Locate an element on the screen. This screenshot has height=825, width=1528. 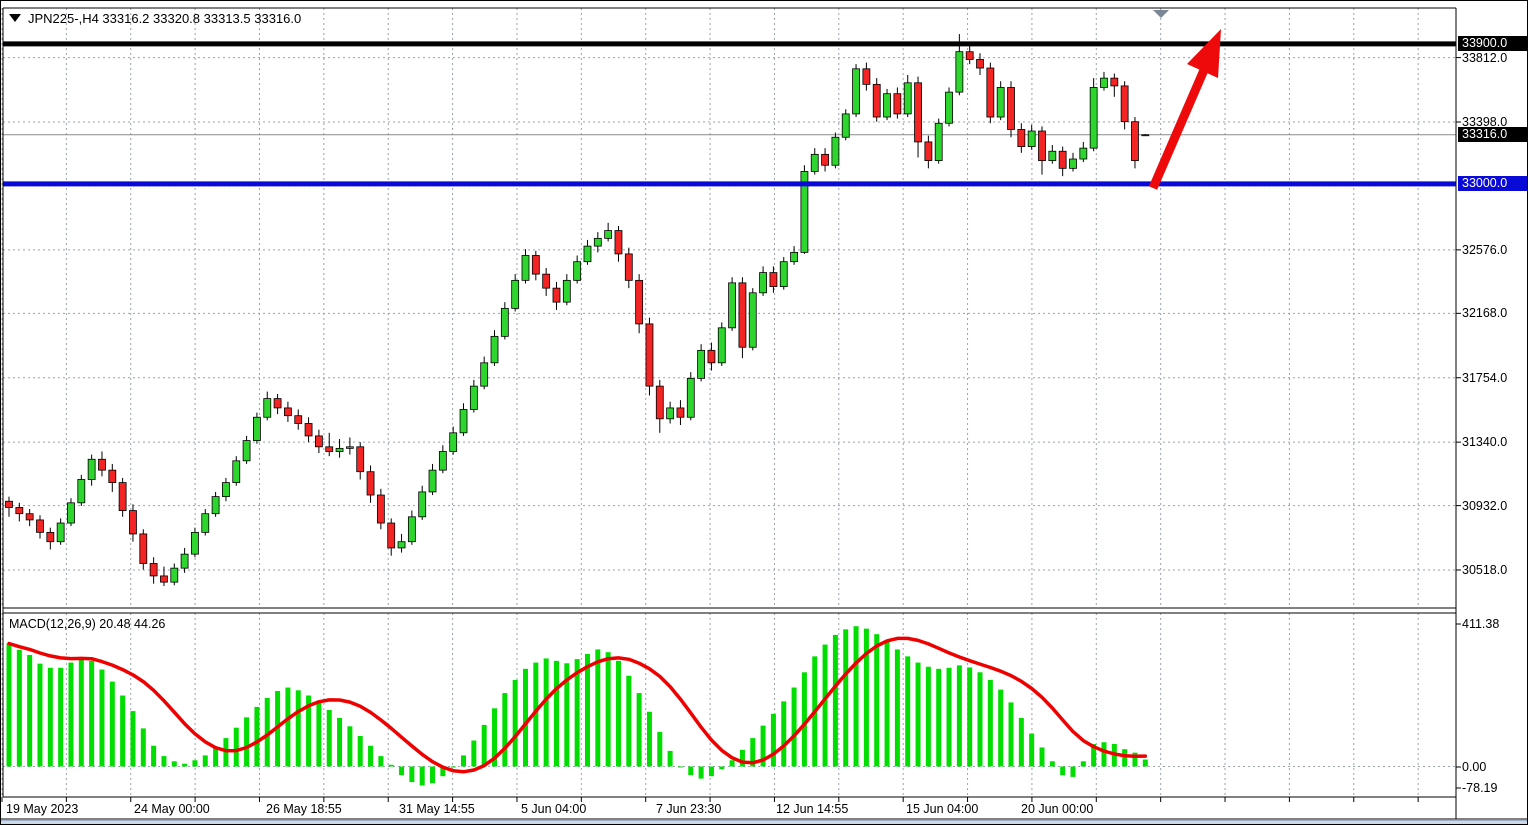
symbol-dropdown-triangle-icon is located at coordinates (15, 18).